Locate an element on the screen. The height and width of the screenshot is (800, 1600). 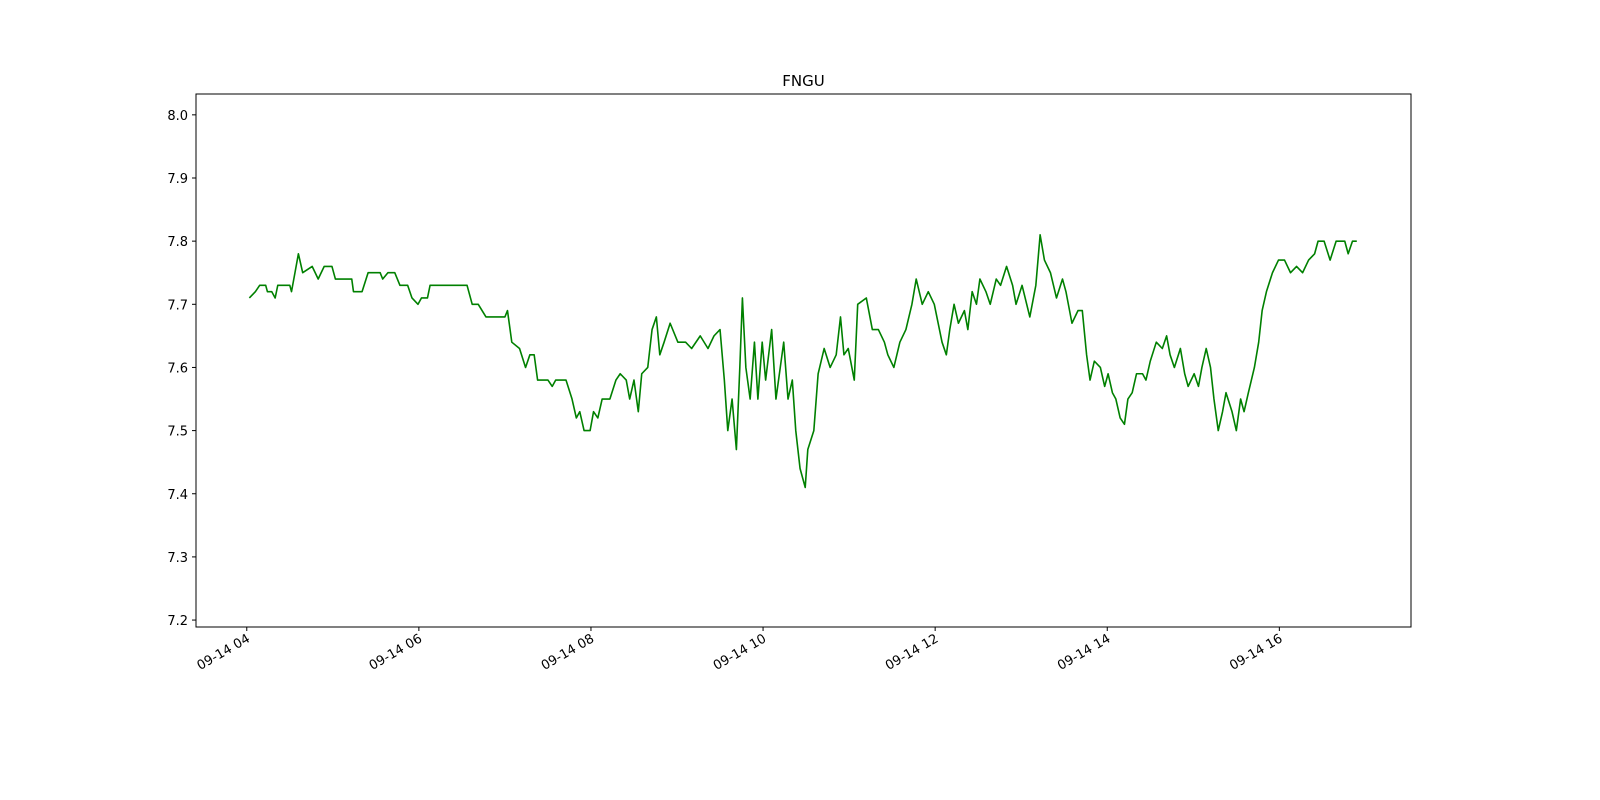
y-tick-label: 7.2 is located at coordinates (177, 621).